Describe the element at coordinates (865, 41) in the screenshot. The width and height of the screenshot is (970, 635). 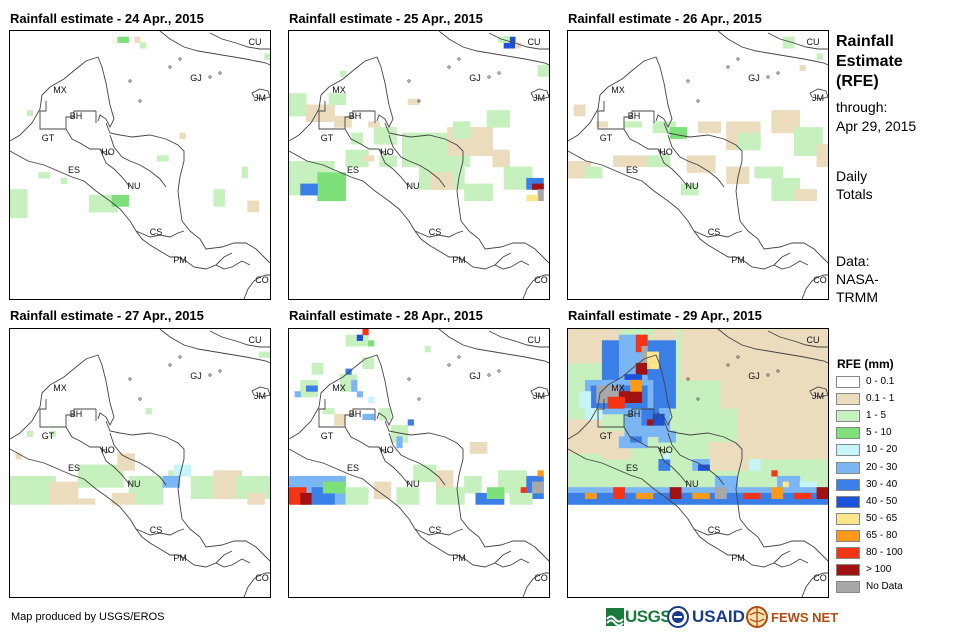
I see `sidebar-title-line: Rainfall` at that location.